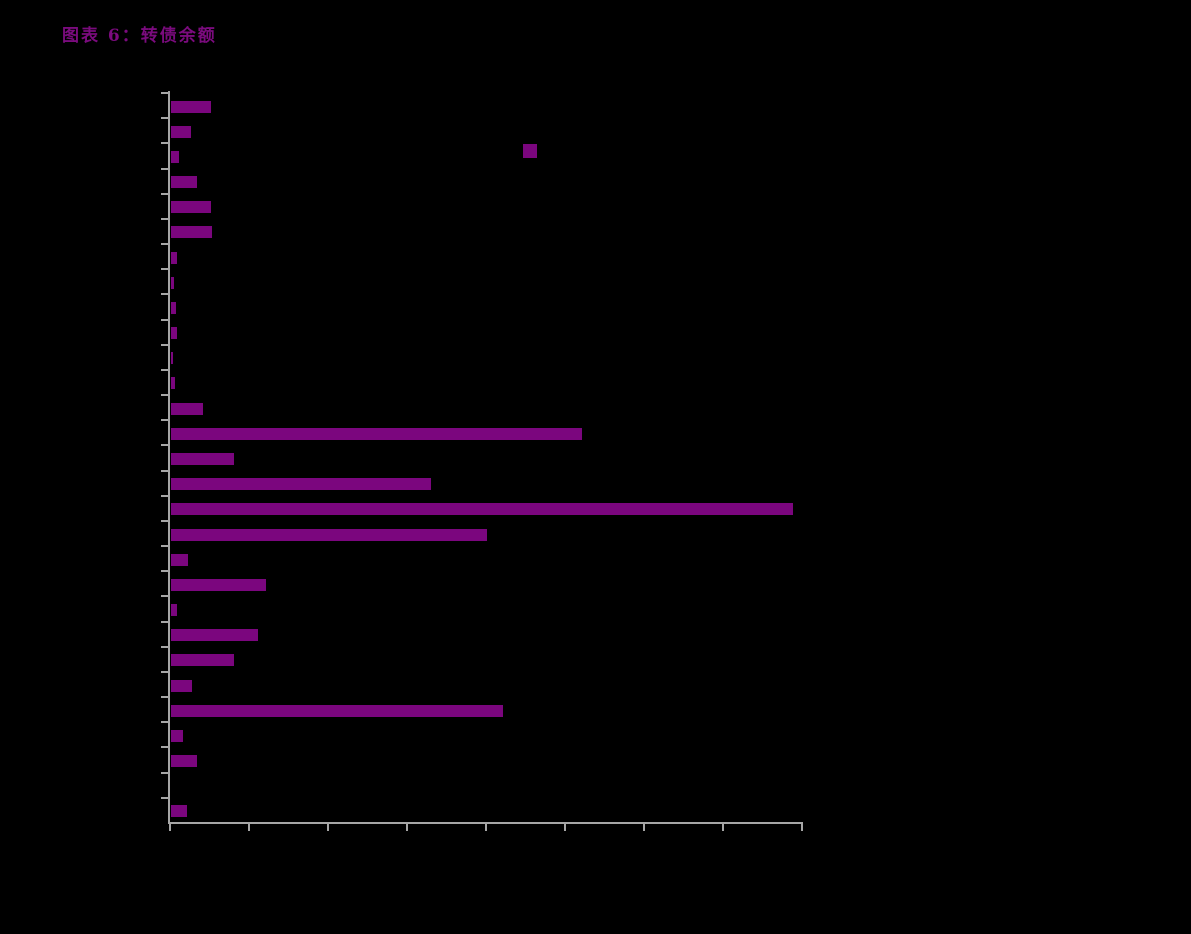 This screenshot has width=1191, height=934. Describe the element at coordinates (485, 823) in the screenshot. I see `x-axis` at that location.